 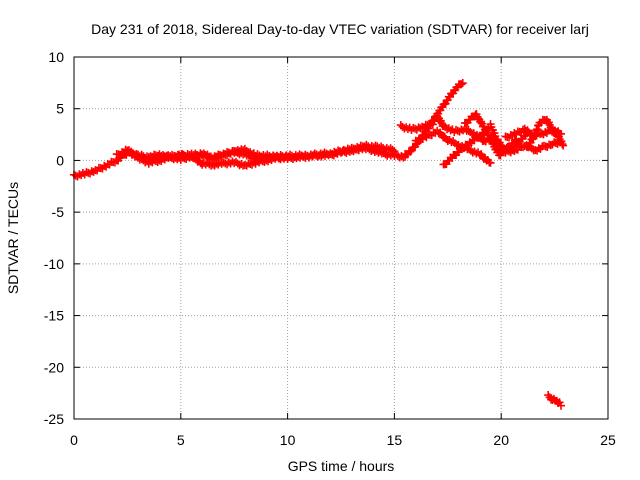 I want to click on y-tick-label: -10, so click(x=54, y=264).